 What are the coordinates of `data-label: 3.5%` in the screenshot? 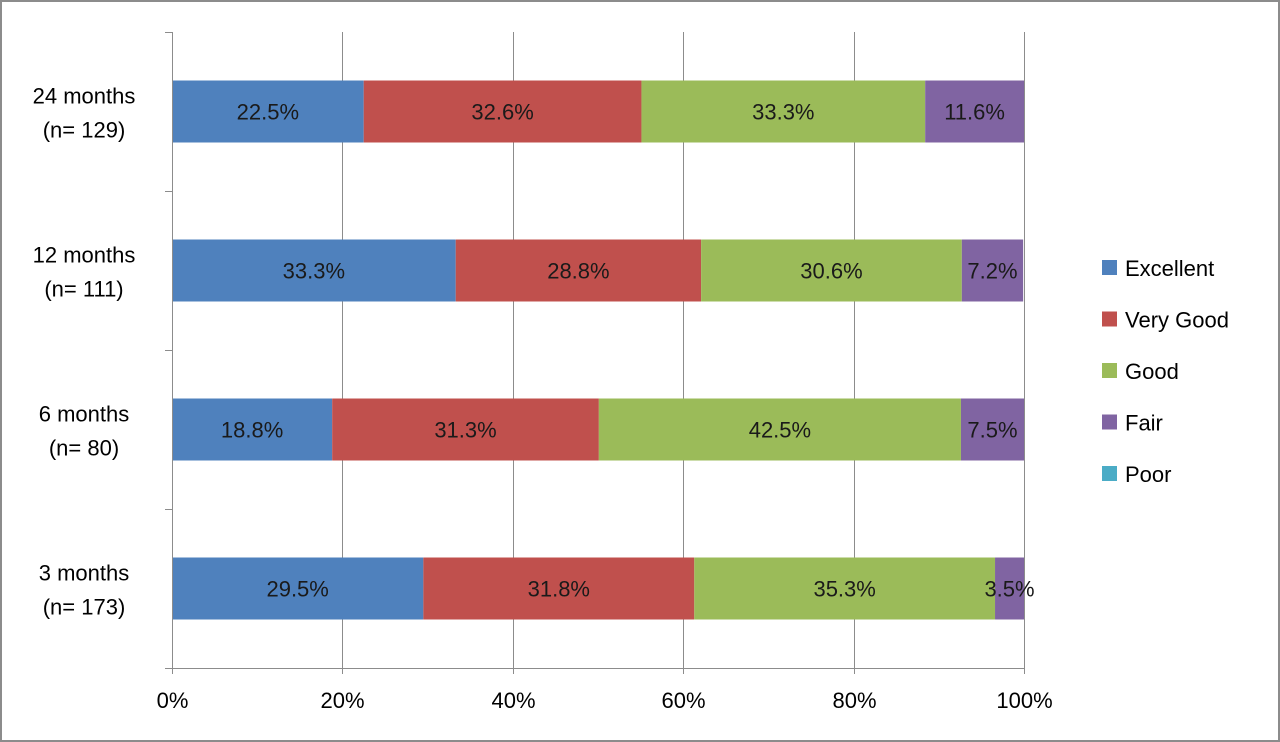 It's located at (1009, 589).